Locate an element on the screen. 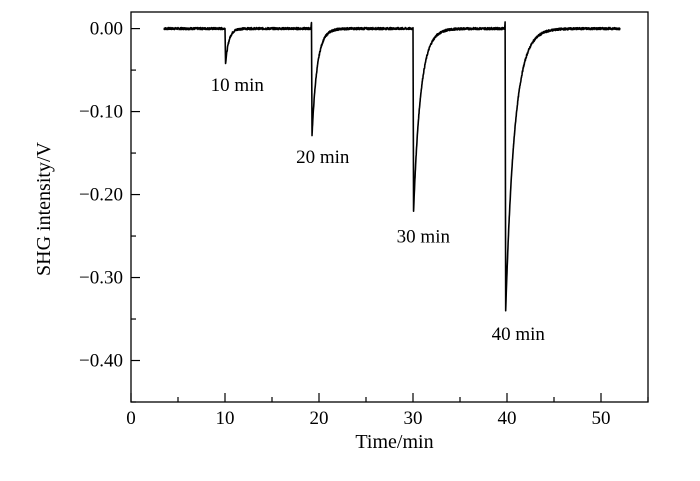 The height and width of the screenshot is (481, 700). y-tick-label: −0.20 is located at coordinates (101, 195).